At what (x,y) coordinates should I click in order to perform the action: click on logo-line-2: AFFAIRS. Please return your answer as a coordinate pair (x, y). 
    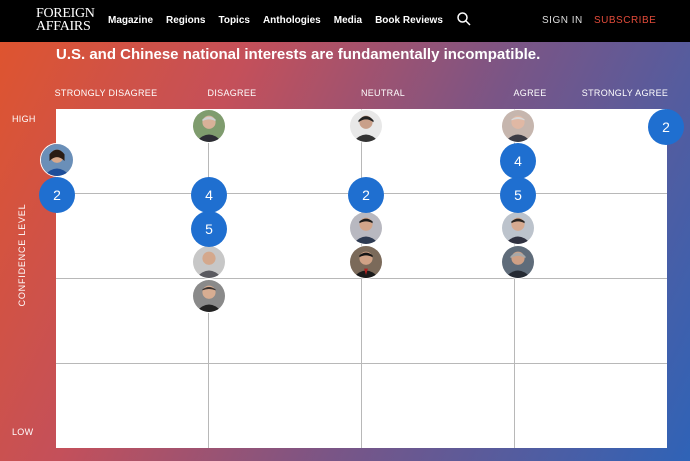
    Looking at the image, I should click on (63, 26).